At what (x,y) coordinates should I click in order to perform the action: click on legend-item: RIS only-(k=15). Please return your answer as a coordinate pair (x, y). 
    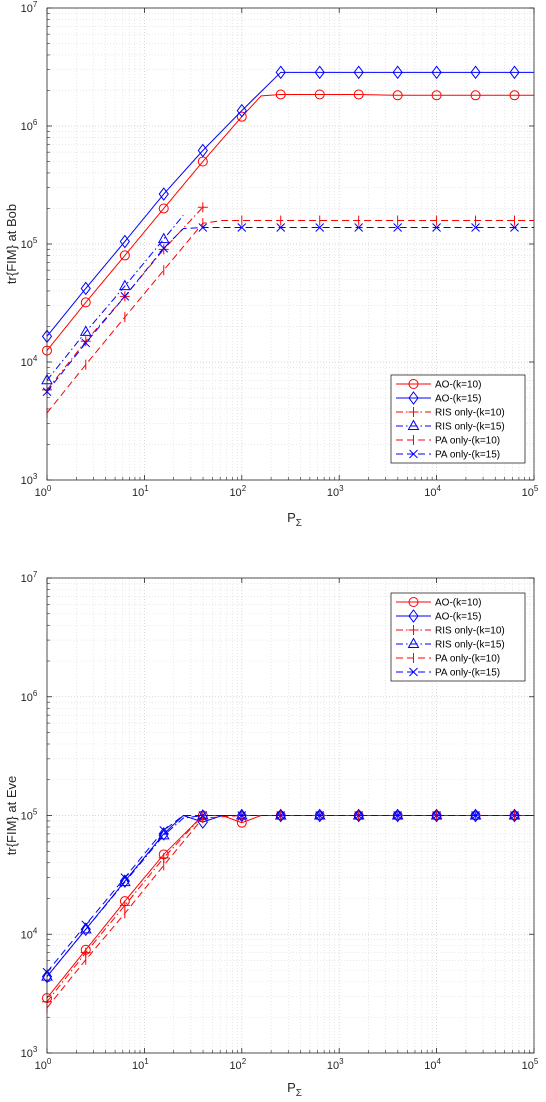
    Looking at the image, I should click on (450, 644).